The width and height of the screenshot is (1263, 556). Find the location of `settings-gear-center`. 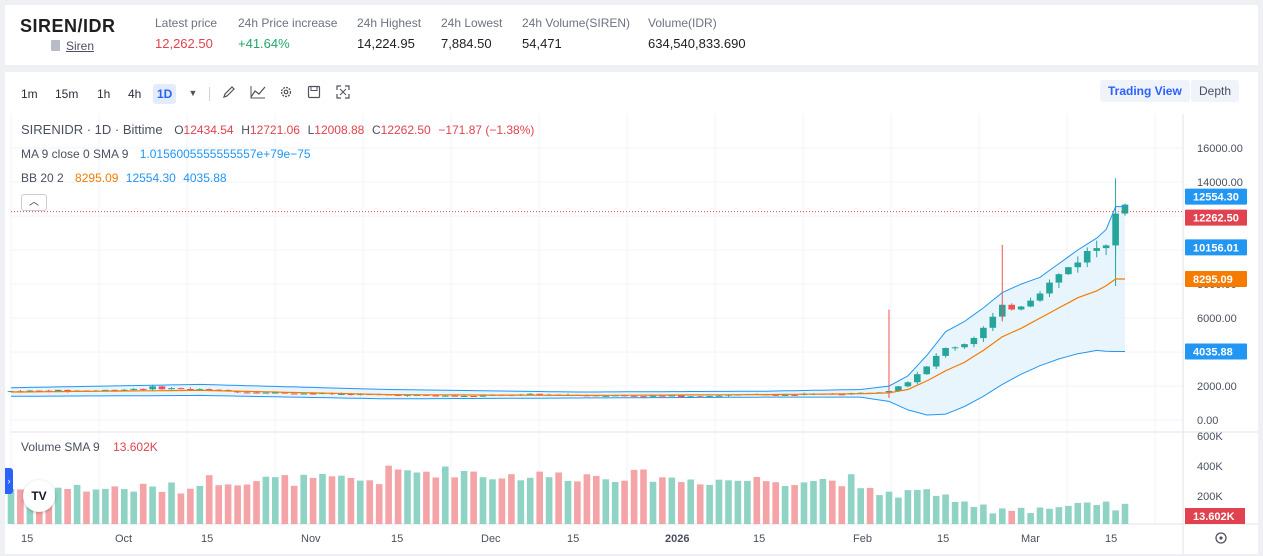

settings-gear-center is located at coordinates (1221, 538).